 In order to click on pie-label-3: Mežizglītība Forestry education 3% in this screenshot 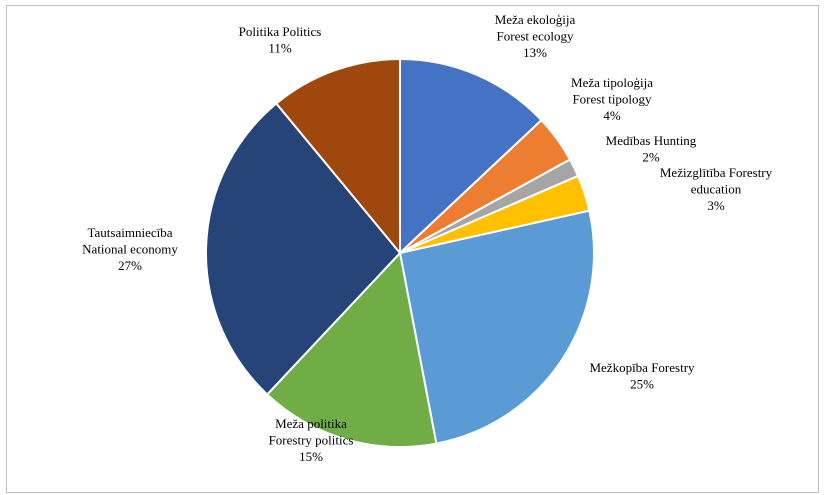, I will do `click(716, 189)`.